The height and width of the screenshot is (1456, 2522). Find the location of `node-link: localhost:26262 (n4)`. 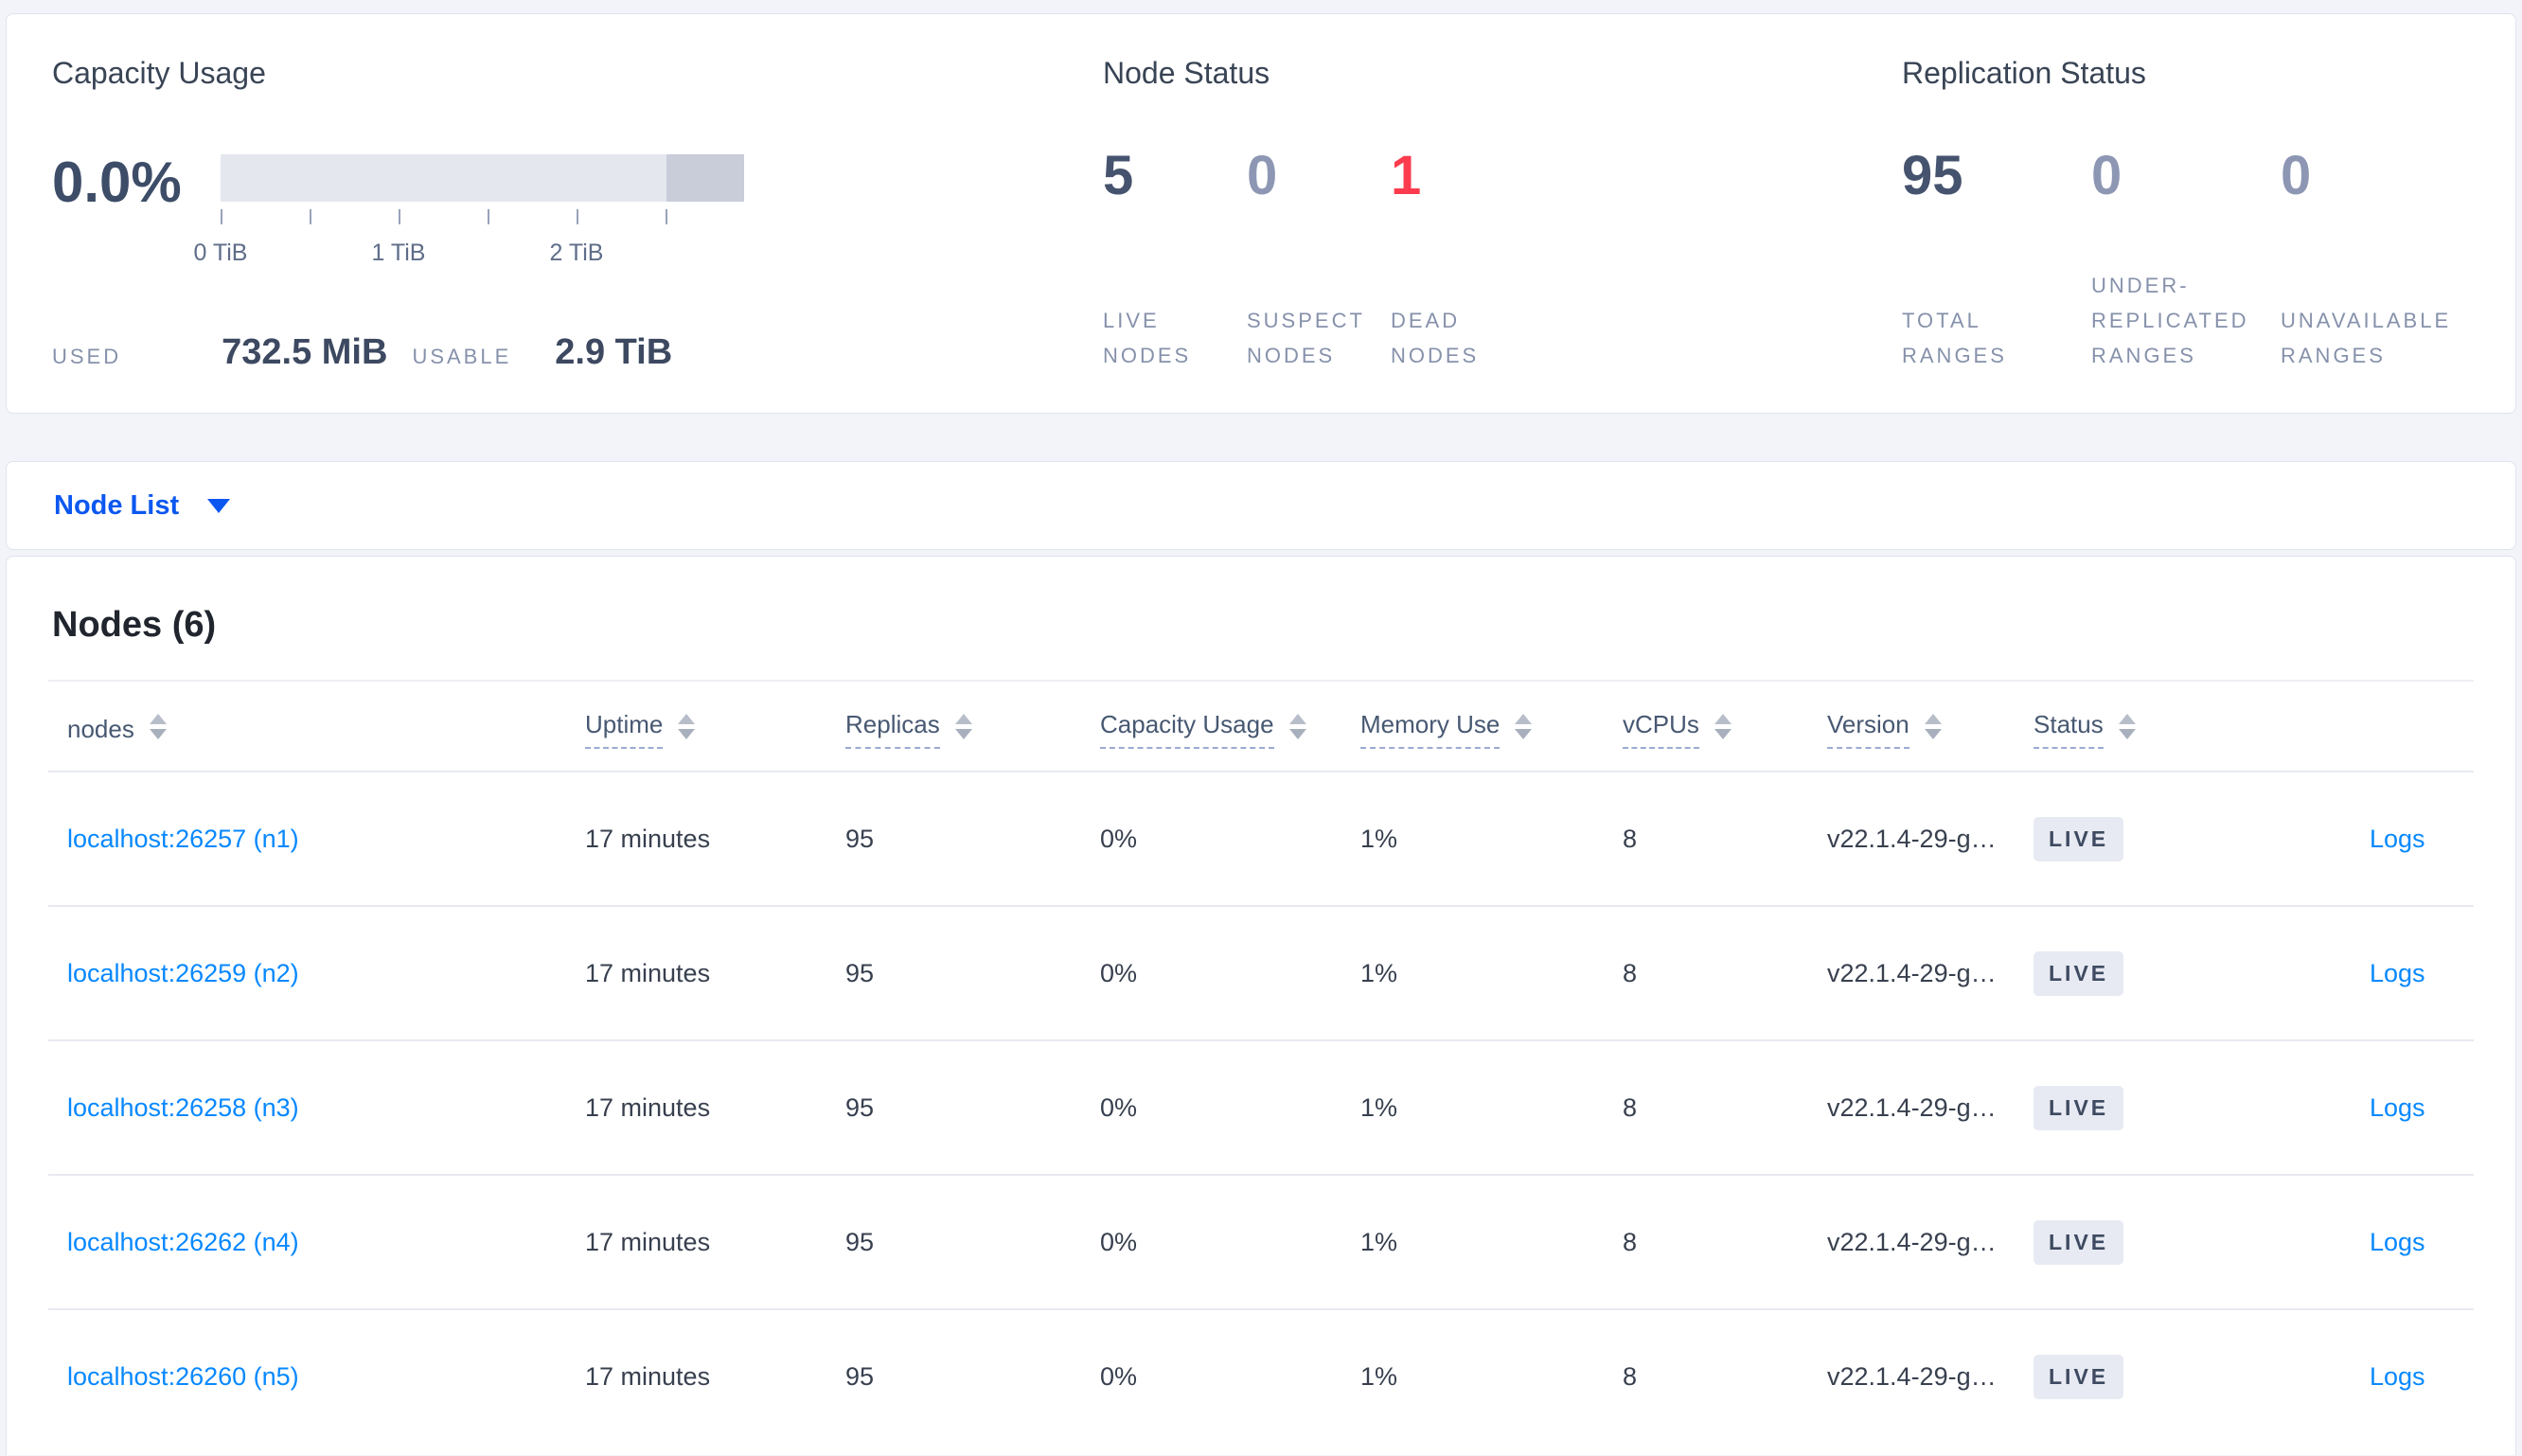

node-link: localhost:26262 (n4) is located at coordinates (183, 1241).